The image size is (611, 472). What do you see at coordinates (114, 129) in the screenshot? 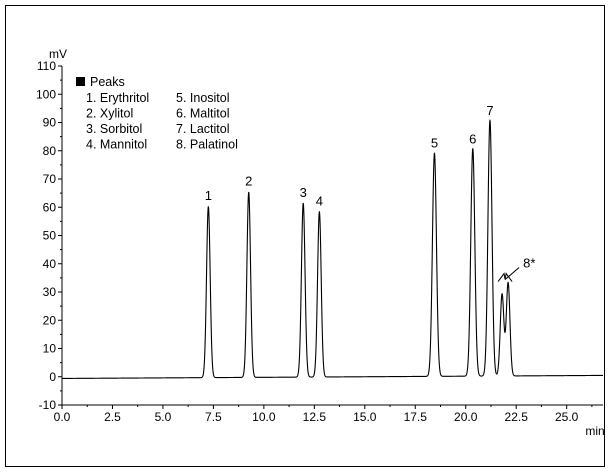
I see `legend-item: 3. Sorbitol` at bounding box center [114, 129].